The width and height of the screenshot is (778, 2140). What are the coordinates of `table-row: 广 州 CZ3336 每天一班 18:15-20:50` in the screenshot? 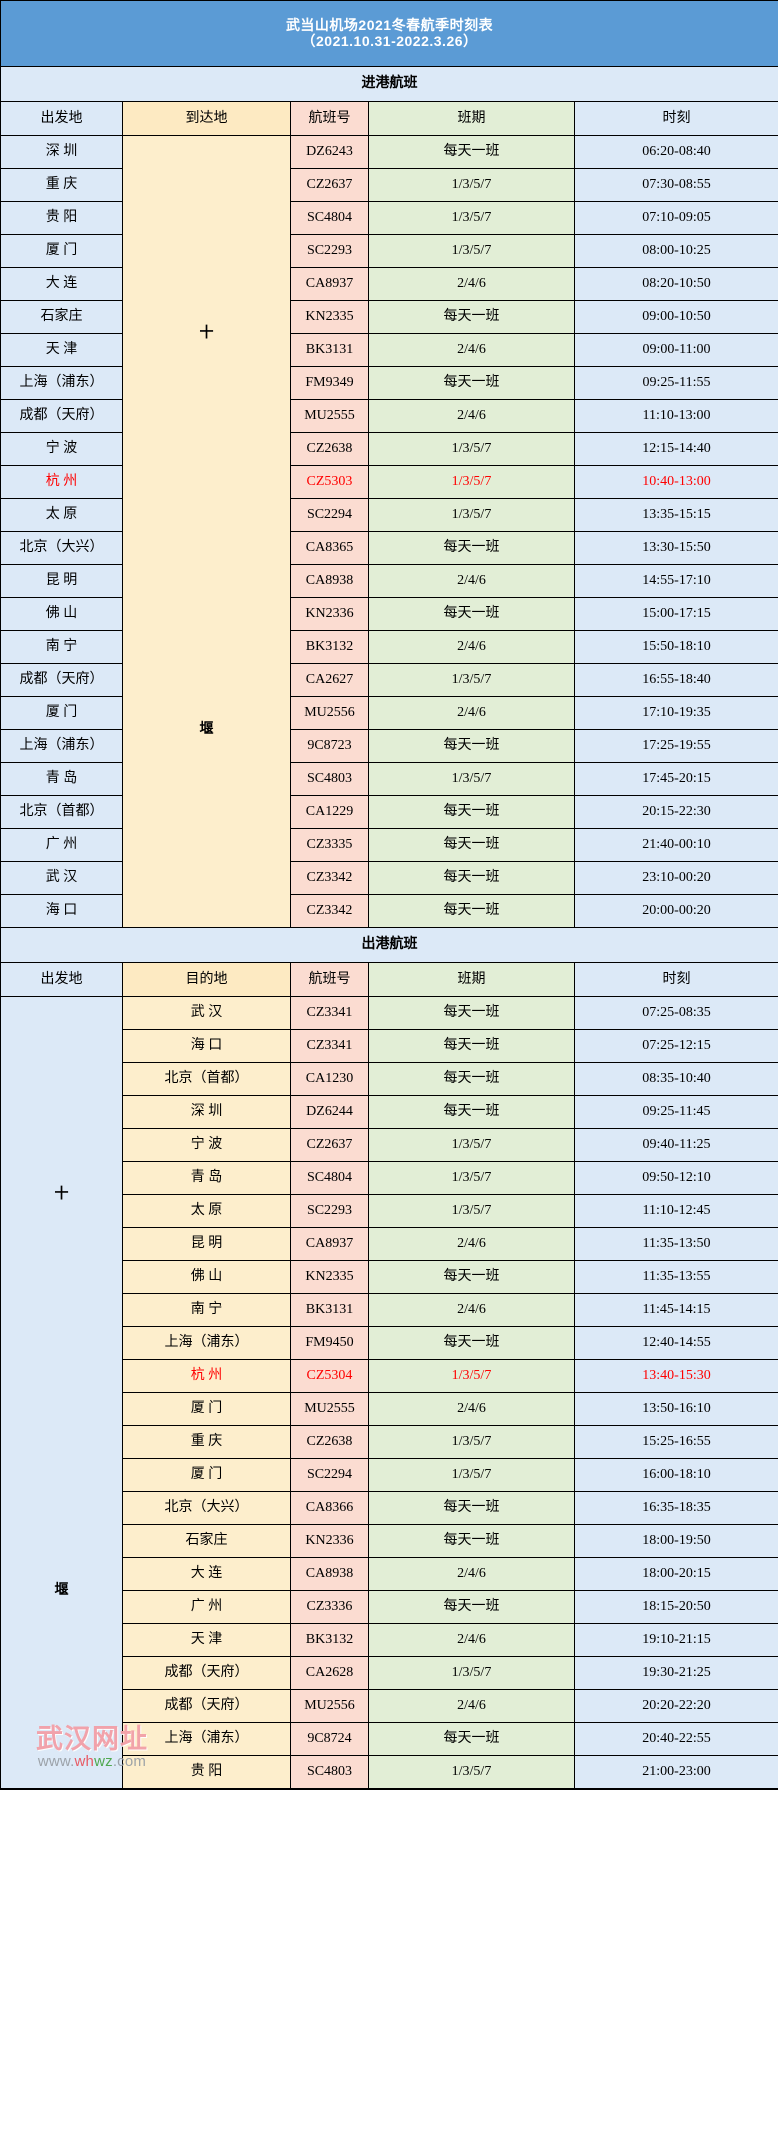 It's located at (389, 1607).